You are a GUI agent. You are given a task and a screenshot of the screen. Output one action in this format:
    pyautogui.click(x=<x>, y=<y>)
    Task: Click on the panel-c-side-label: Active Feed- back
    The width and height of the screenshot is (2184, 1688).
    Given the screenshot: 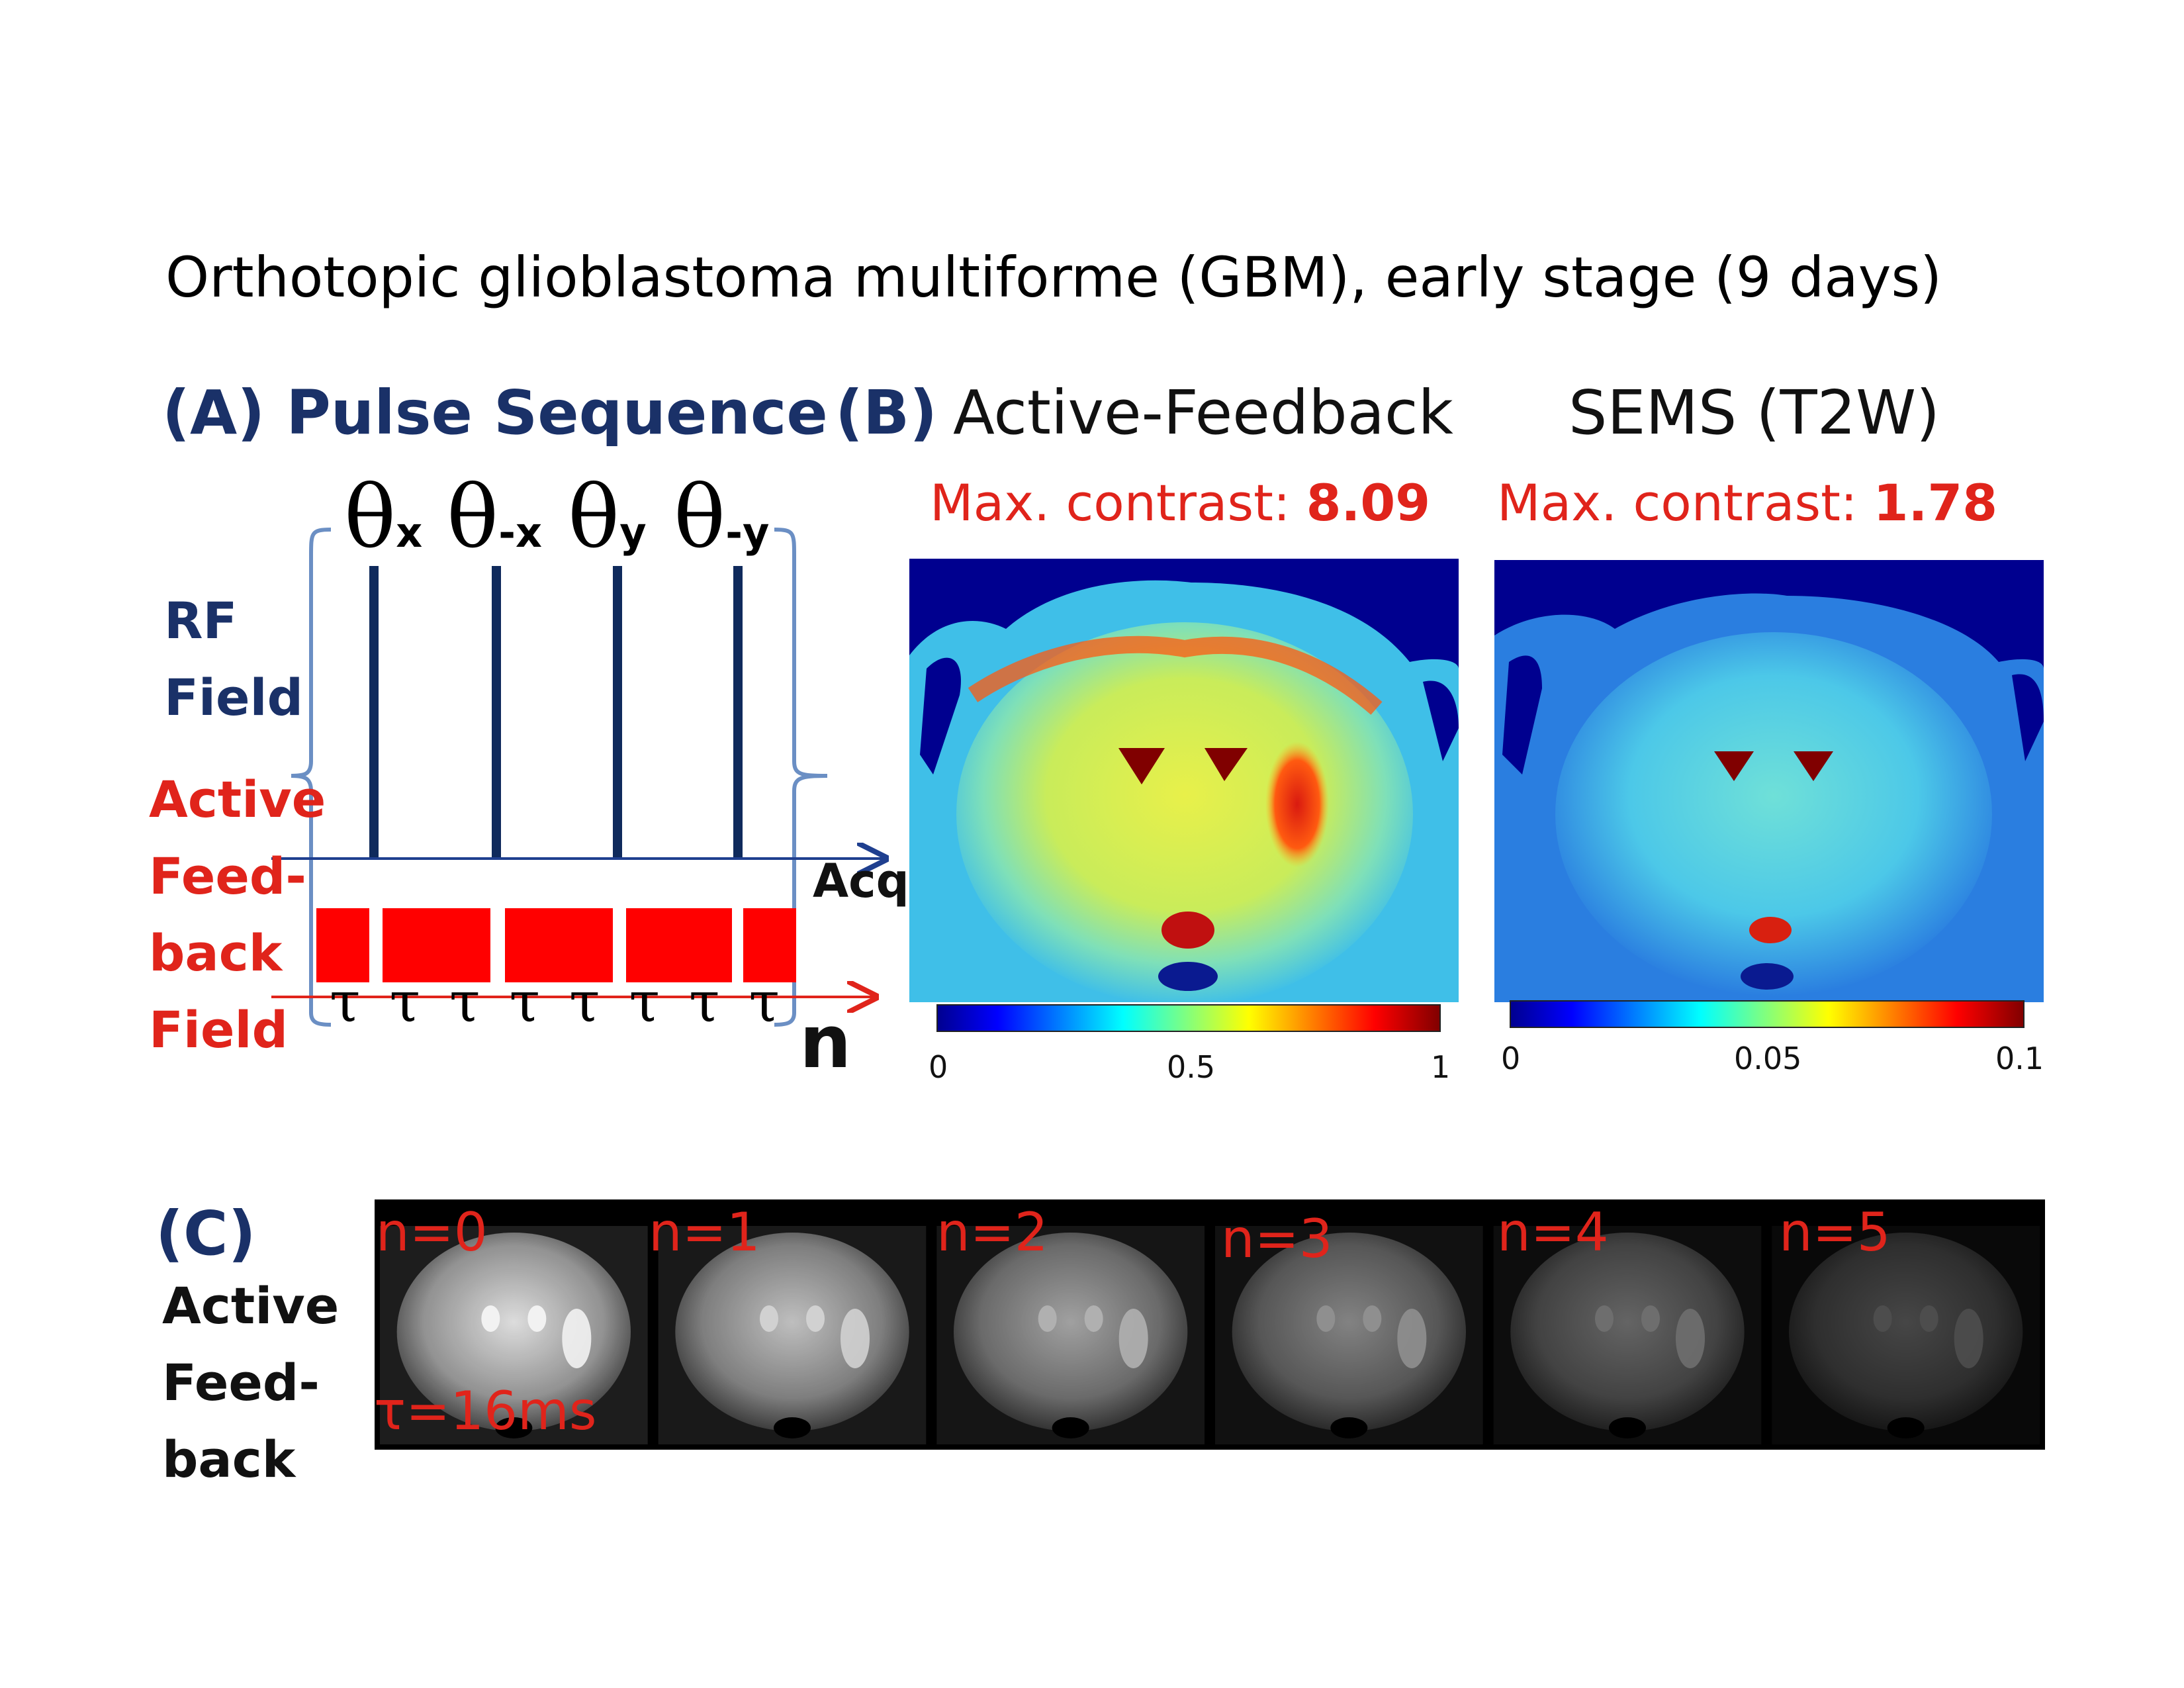 What is the action you would take?
    pyautogui.click(x=251, y=1382)
    